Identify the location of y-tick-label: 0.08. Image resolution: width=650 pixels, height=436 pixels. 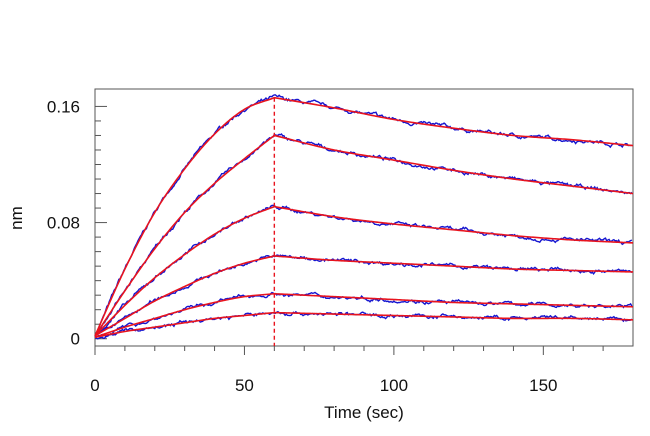
(63, 223).